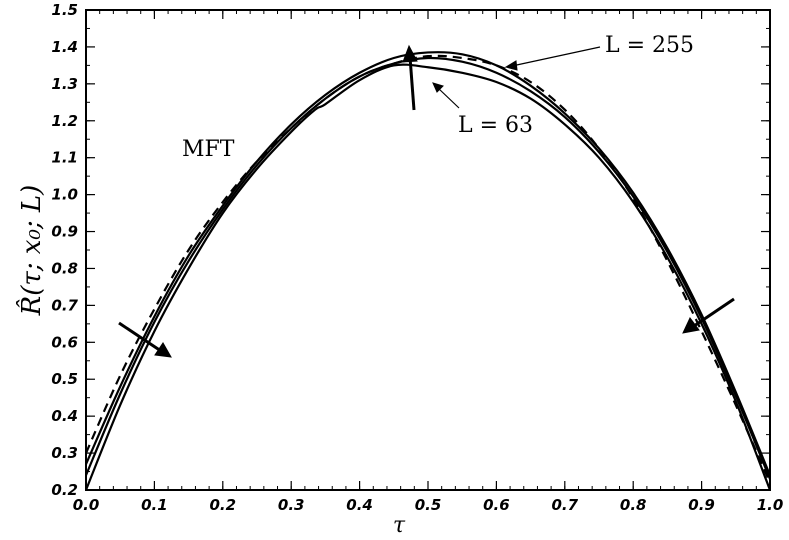 The image size is (789, 540). I want to click on y-tick-label: 0.5, so click(64, 379).